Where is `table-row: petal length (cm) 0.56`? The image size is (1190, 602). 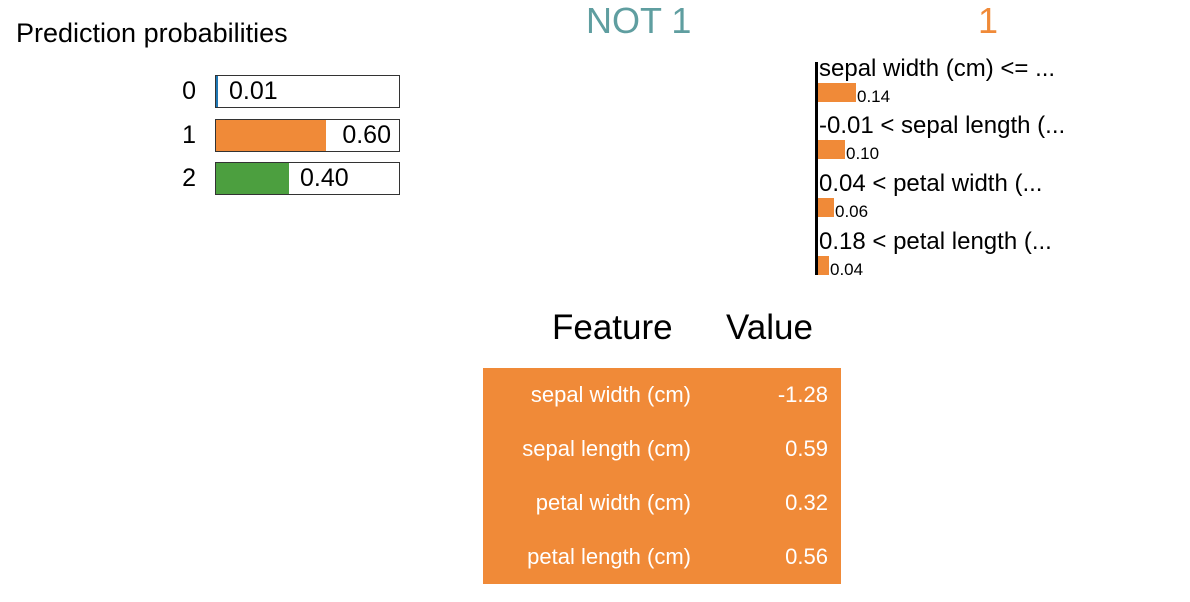 table-row: petal length (cm) 0.56 is located at coordinates (662, 557).